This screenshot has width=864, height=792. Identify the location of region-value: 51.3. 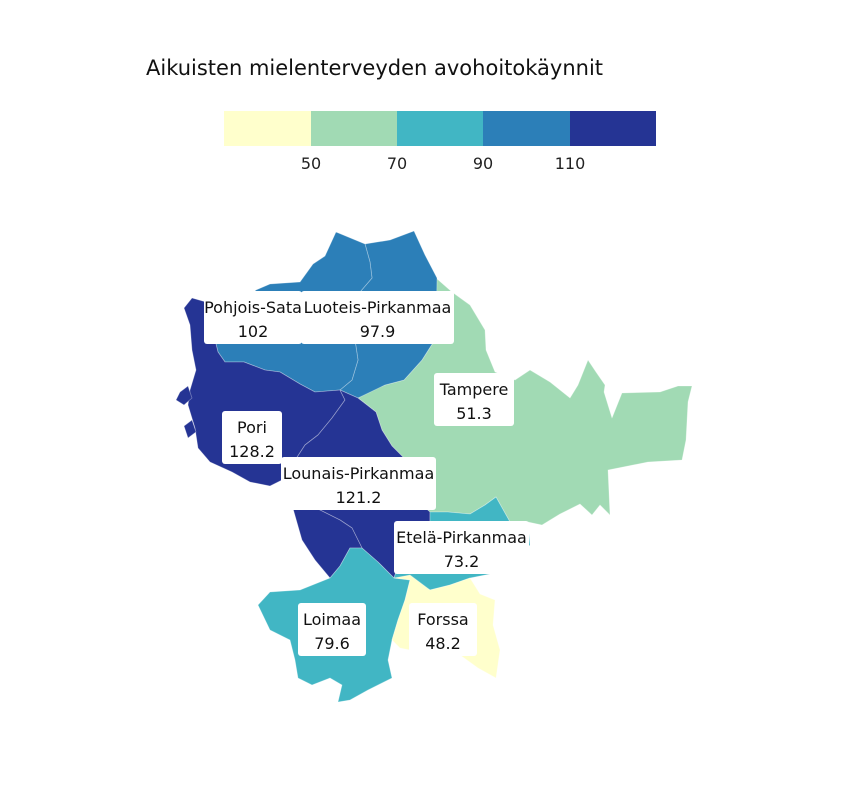
(474, 413).